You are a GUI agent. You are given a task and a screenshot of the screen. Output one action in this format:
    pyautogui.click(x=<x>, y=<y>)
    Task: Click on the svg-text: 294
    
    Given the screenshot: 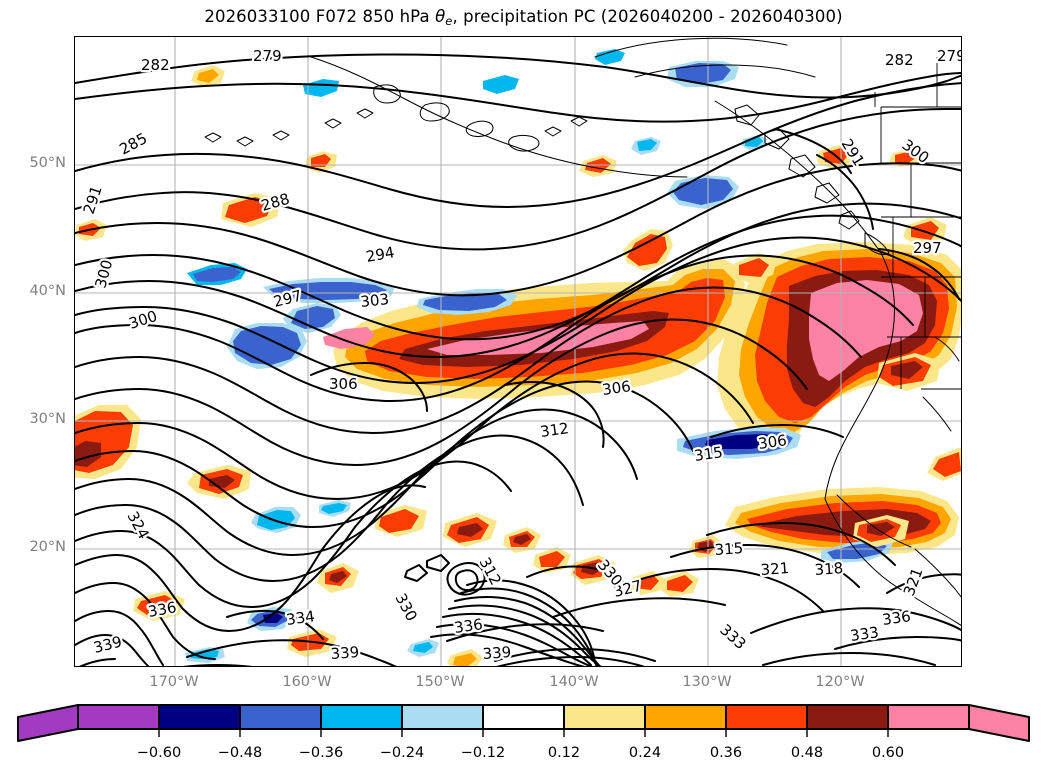 What is the action you would take?
    pyautogui.click(x=380, y=254)
    